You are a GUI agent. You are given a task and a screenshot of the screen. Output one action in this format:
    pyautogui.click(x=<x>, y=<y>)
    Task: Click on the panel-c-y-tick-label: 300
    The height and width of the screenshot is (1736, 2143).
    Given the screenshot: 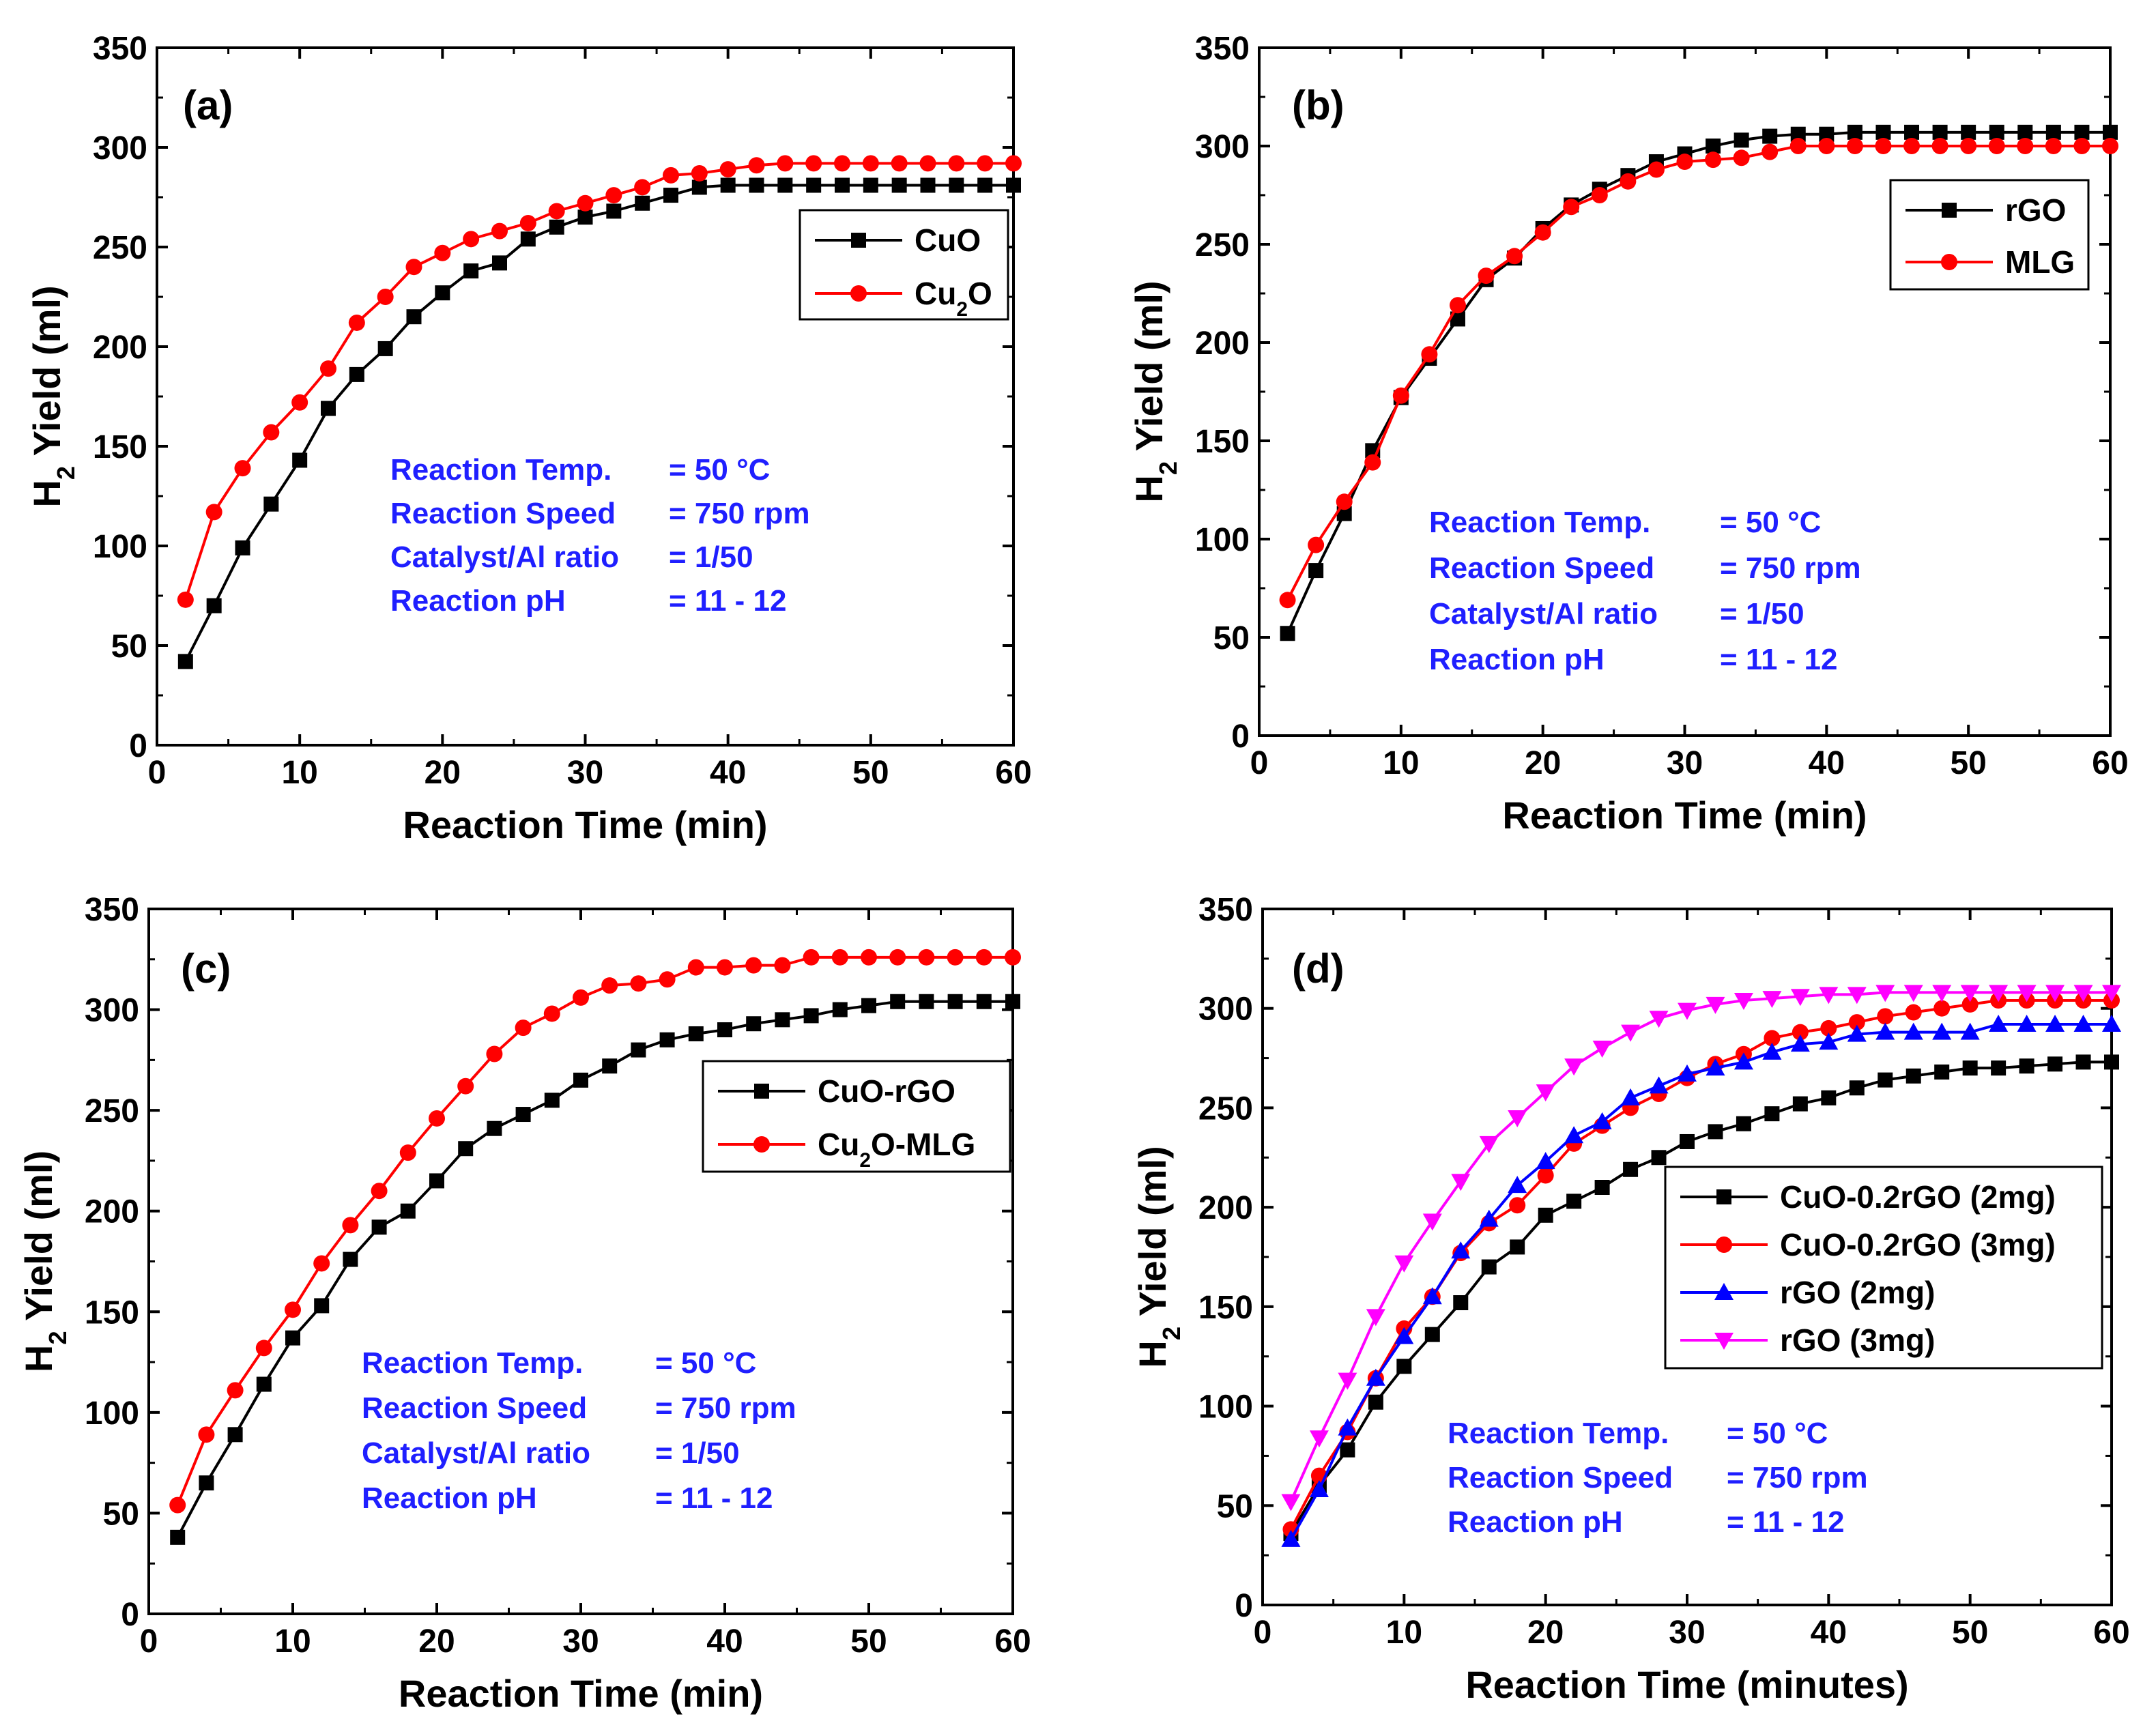 What is the action you would take?
    pyautogui.click(x=112, y=1011)
    